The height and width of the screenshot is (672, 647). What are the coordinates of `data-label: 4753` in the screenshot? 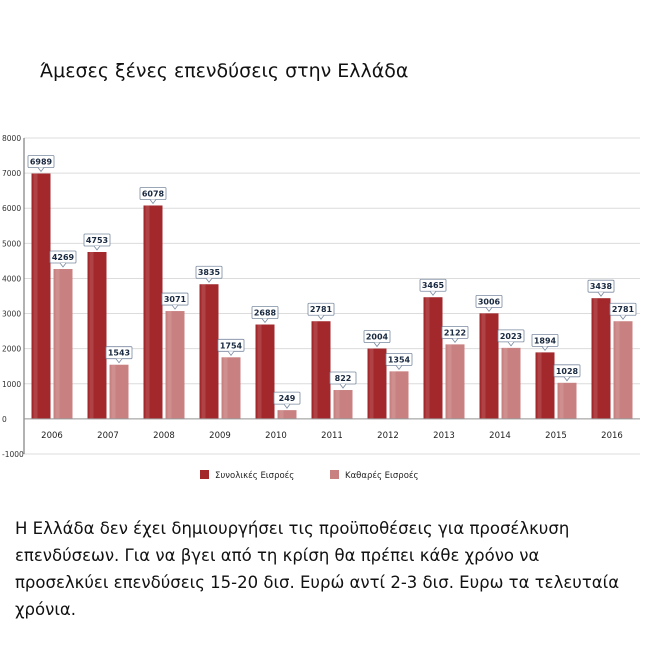 It's located at (97, 240).